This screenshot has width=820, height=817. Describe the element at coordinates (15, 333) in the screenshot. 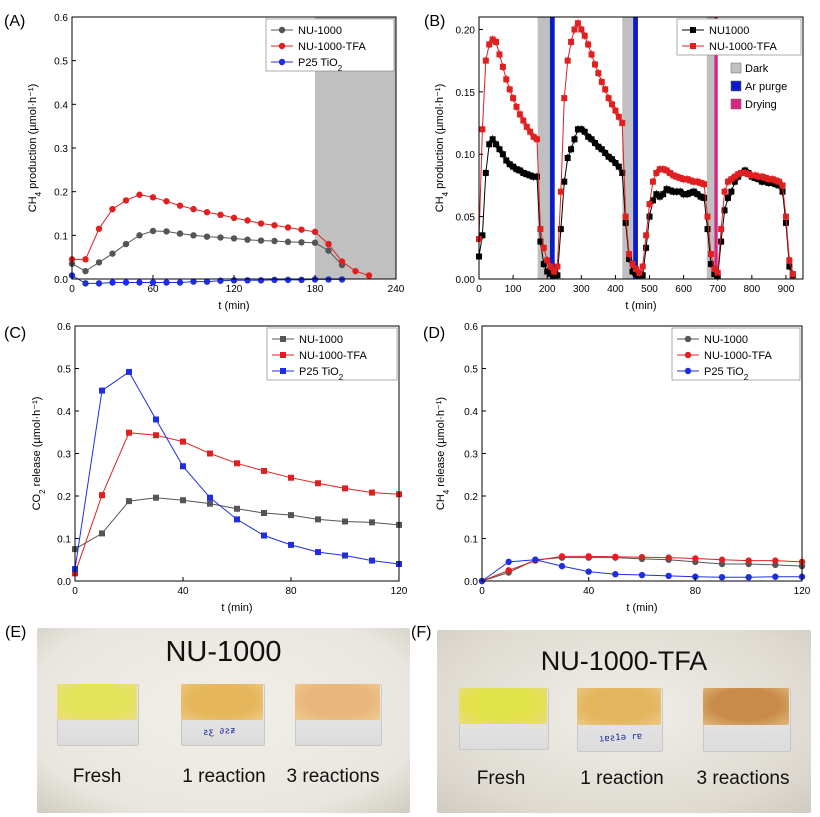

I see `panel-label: (C)` at that location.